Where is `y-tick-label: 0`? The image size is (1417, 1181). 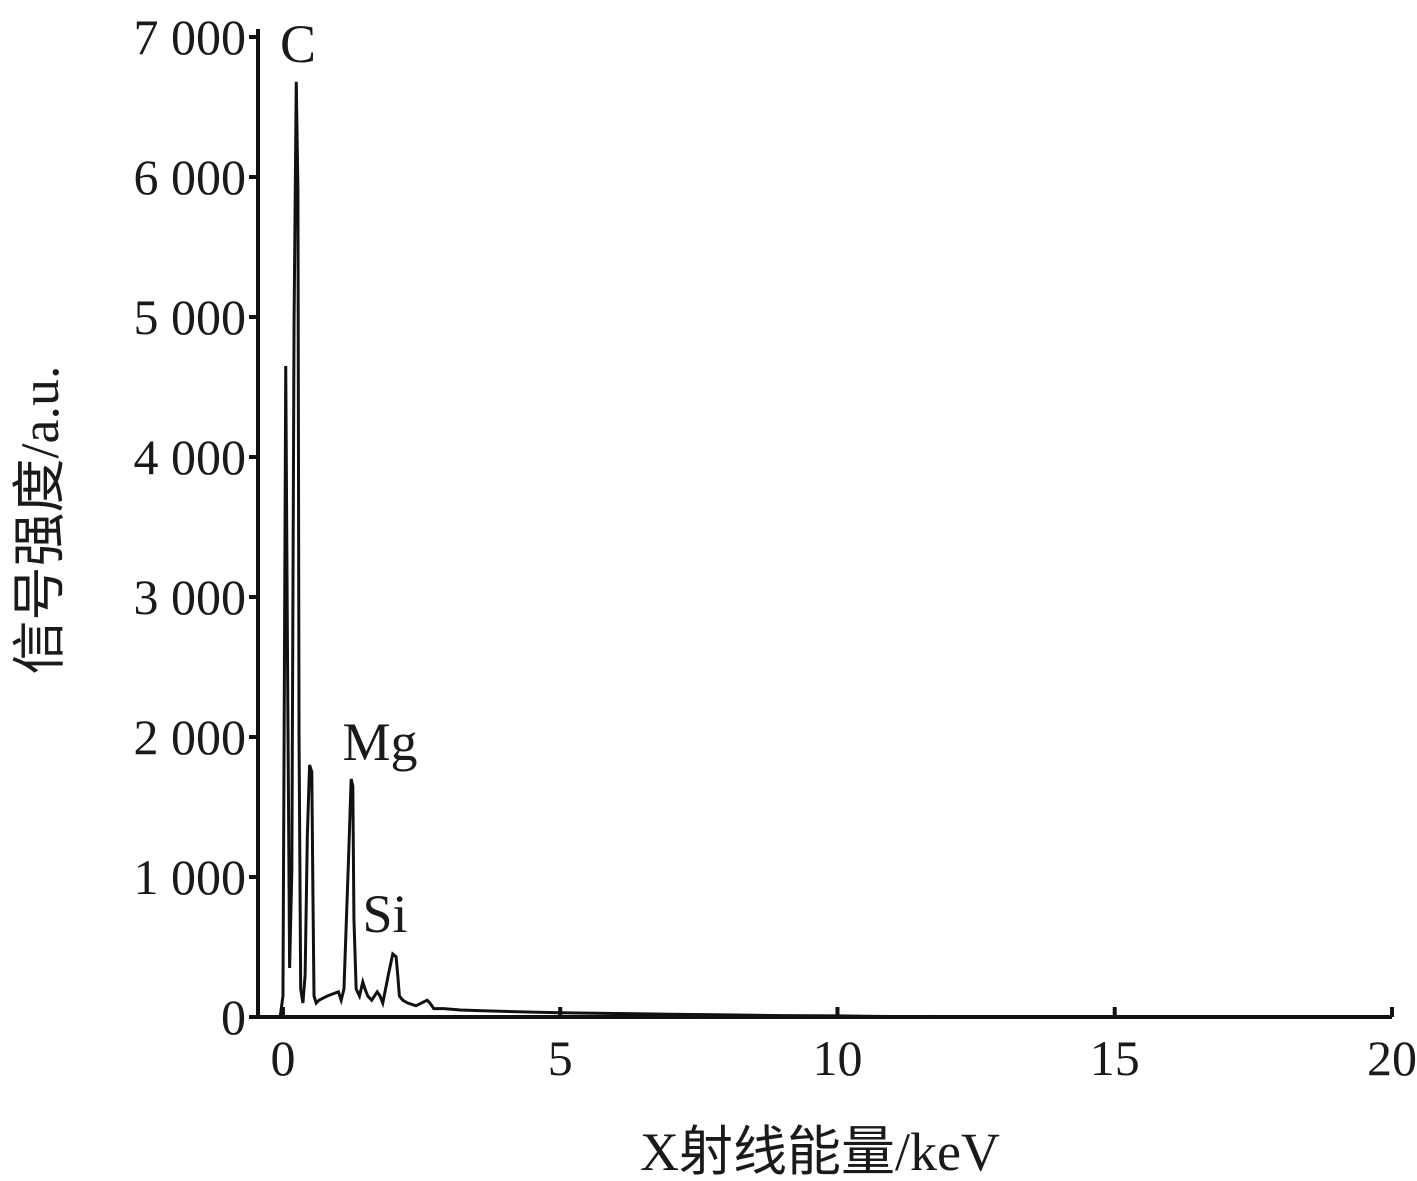
y-tick-label: 0 is located at coordinates (233, 1017).